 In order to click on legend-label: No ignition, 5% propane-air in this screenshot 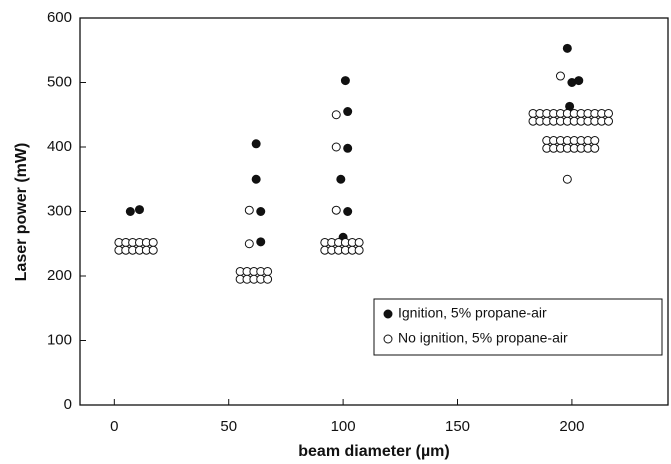, I will do `click(483, 338)`.